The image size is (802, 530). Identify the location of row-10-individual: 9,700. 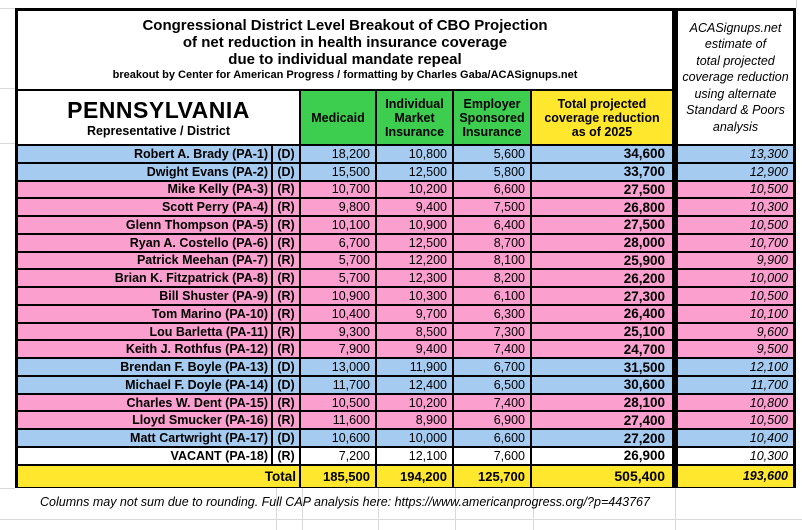
(414, 313).